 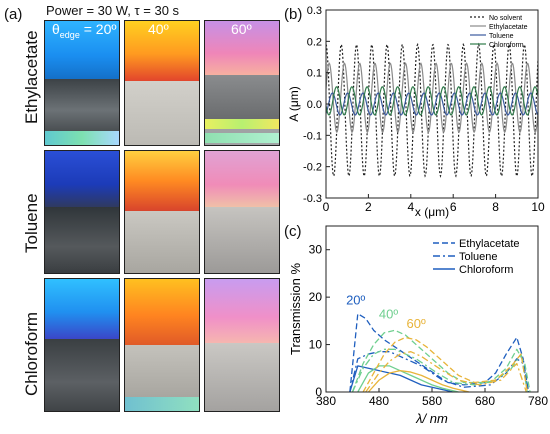 I want to click on y-tick-label-b: 0.2, so click(x=314, y=42).